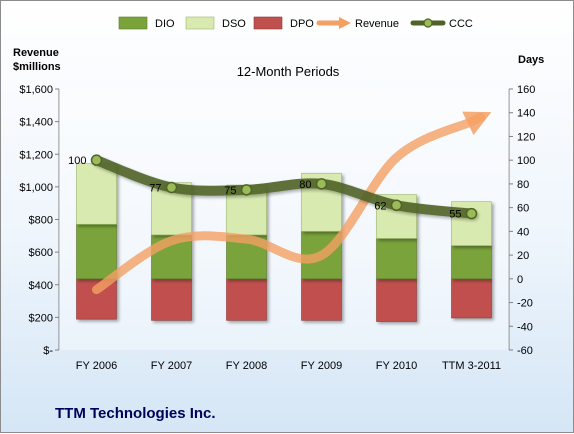  I want to click on right-tick-label: 0, so click(520, 280).